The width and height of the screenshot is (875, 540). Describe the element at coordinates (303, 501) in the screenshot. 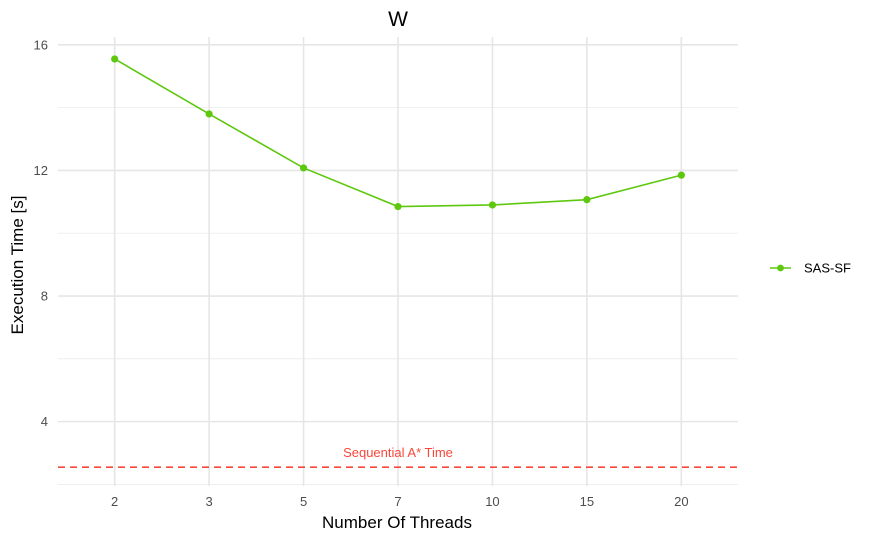

I see `x-tick-label: 5` at that location.